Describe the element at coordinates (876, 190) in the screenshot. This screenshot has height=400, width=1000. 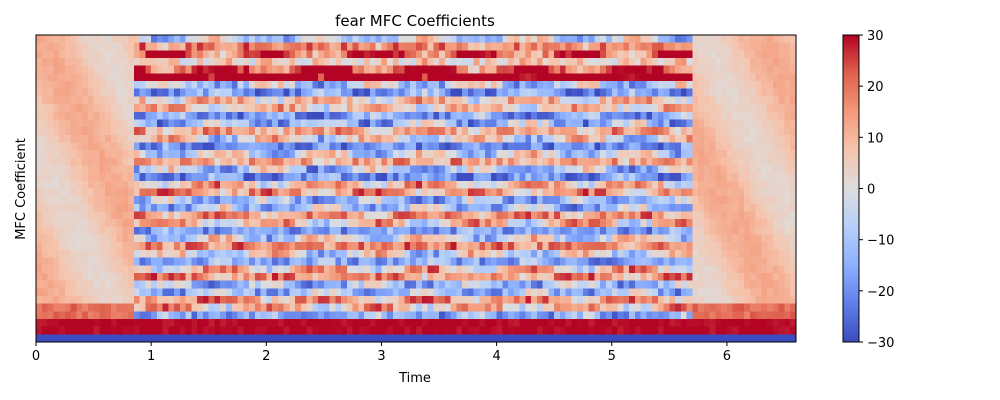
I see `colorbar-ticks: 30 20 10 0 −10 −20 −30` at that location.